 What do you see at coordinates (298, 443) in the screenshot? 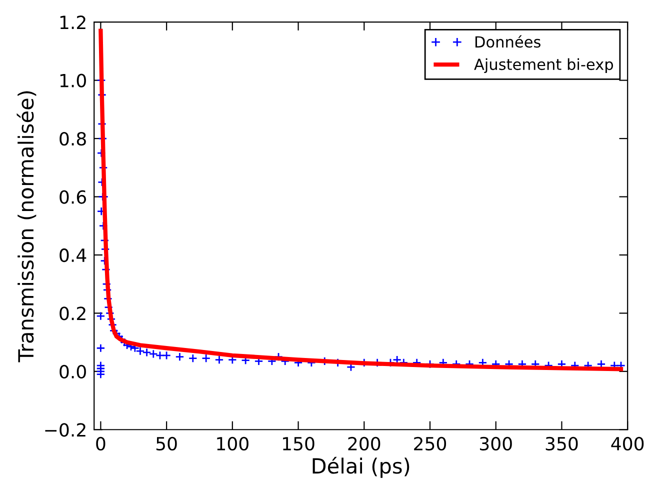
I see `x-tick-label: 150` at bounding box center [298, 443].